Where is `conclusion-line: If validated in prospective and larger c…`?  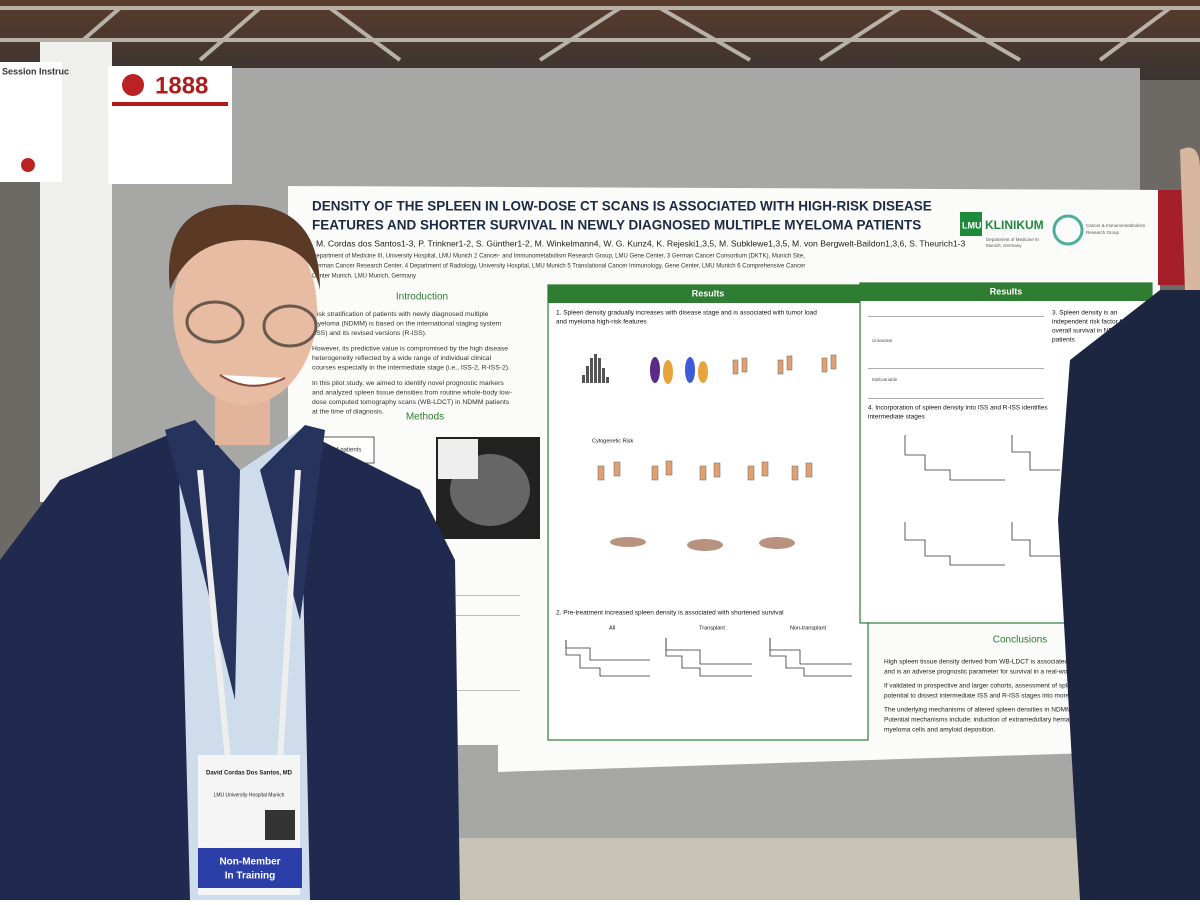 conclusion-line: If validated in prospective and larger c… is located at coordinates (989, 686).